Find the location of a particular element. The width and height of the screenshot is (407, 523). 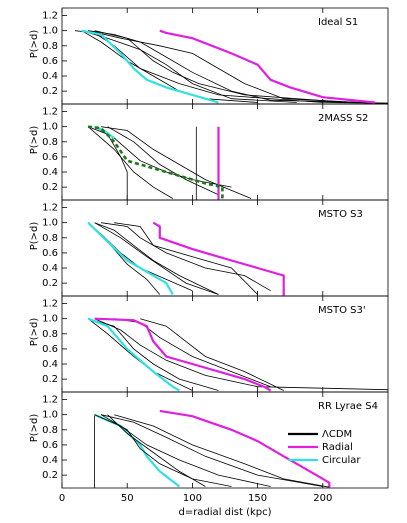

panel-title: Ideal S1 is located at coordinates (338, 22).